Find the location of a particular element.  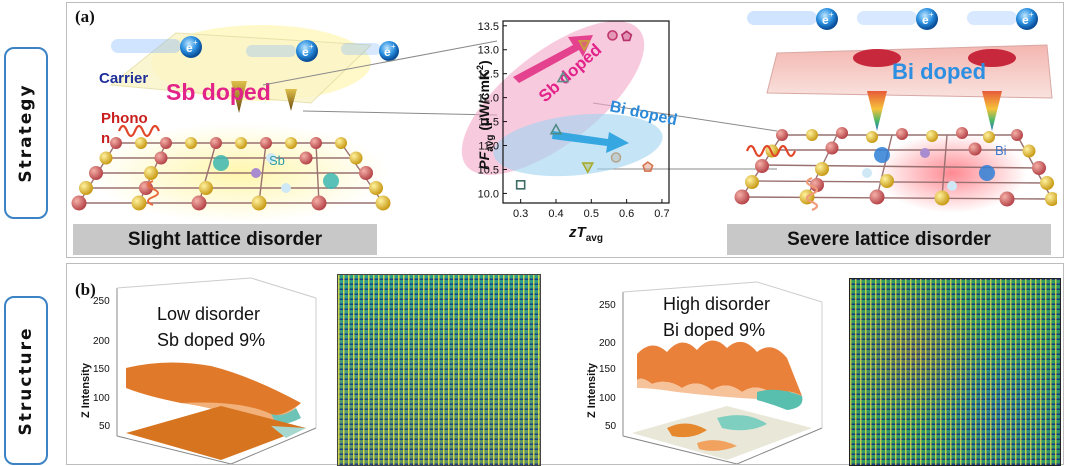

y-tick-label: 12.5 is located at coordinates (488, 75).